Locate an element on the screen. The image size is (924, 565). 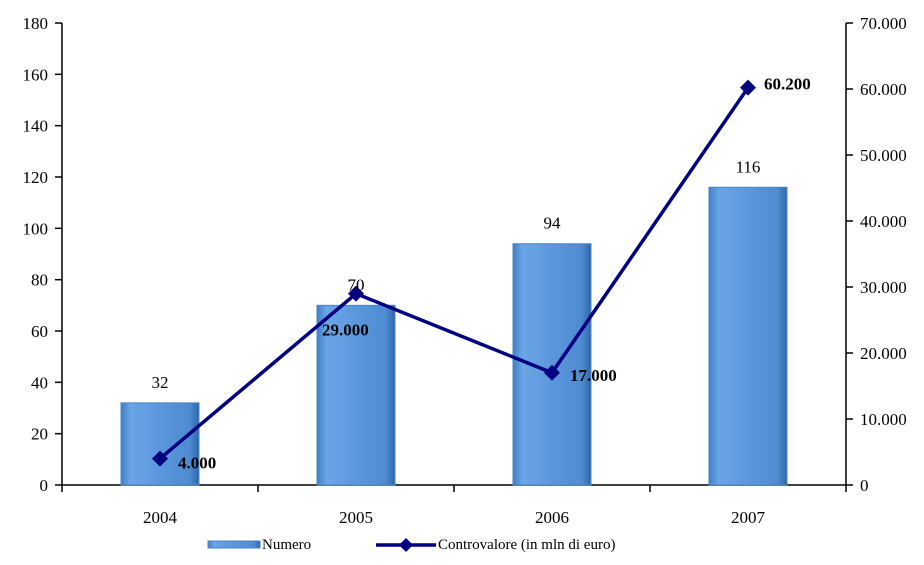
y-left-tick-label: 60 is located at coordinates (39, 331).